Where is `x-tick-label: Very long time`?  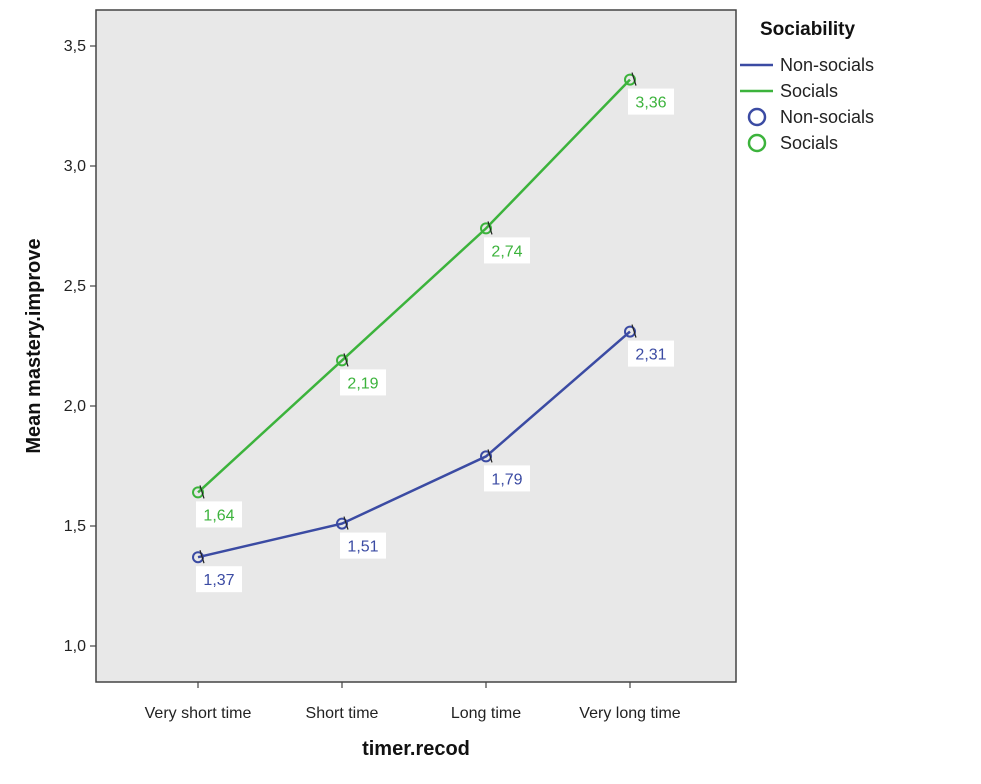 x-tick-label: Very long time is located at coordinates (629, 713).